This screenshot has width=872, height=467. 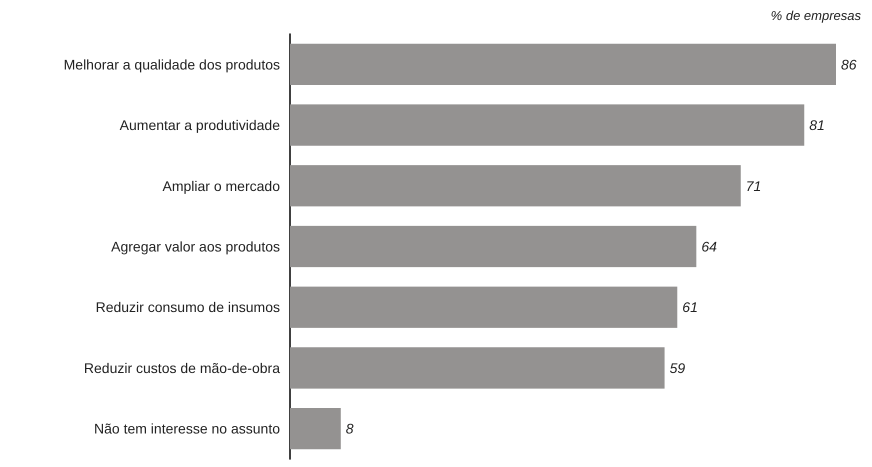 I want to click on y-tick-label: Ampliar o mercado, so click(x=221, y=186).